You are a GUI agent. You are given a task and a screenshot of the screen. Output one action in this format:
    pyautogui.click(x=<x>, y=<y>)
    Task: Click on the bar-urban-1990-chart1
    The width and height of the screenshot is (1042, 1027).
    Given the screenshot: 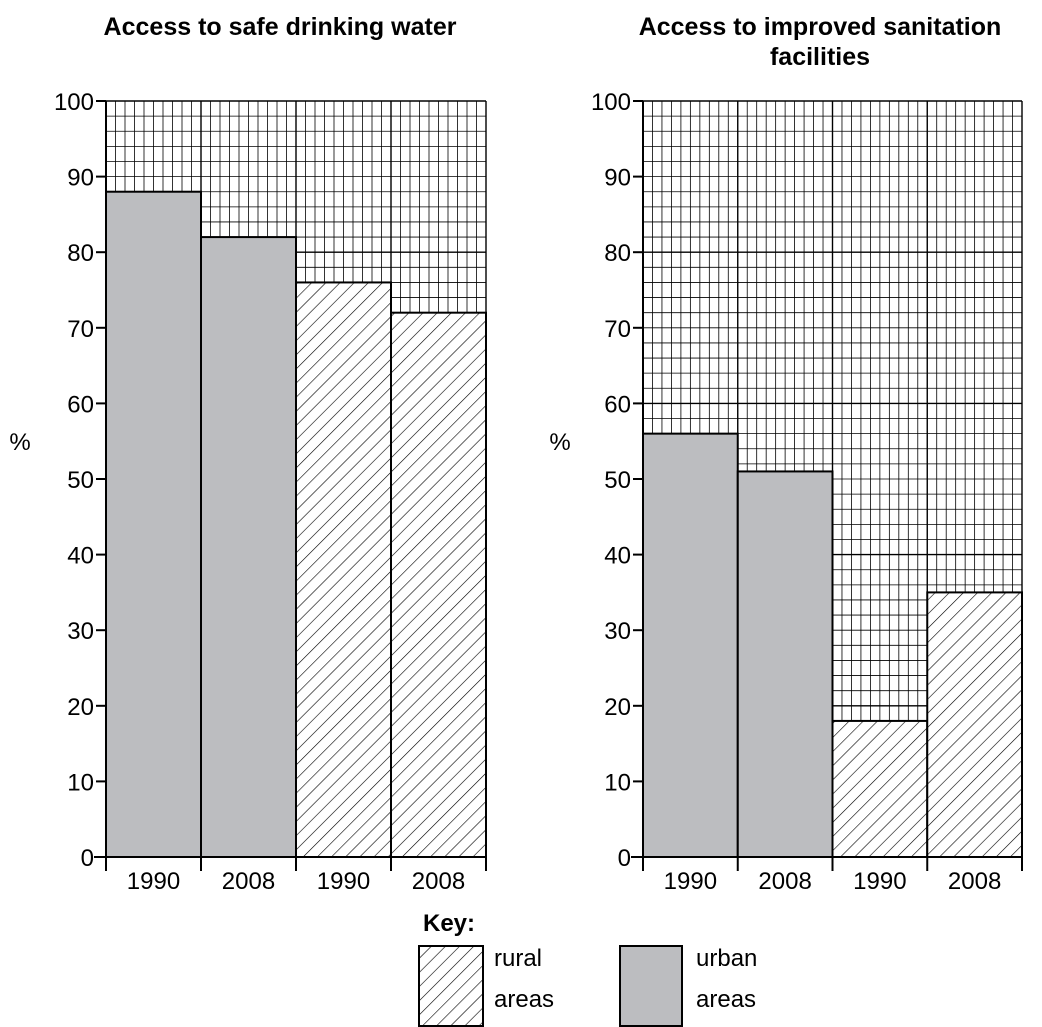 What is the action you would take?
    pyautogui.click(x=690, y=645)
    